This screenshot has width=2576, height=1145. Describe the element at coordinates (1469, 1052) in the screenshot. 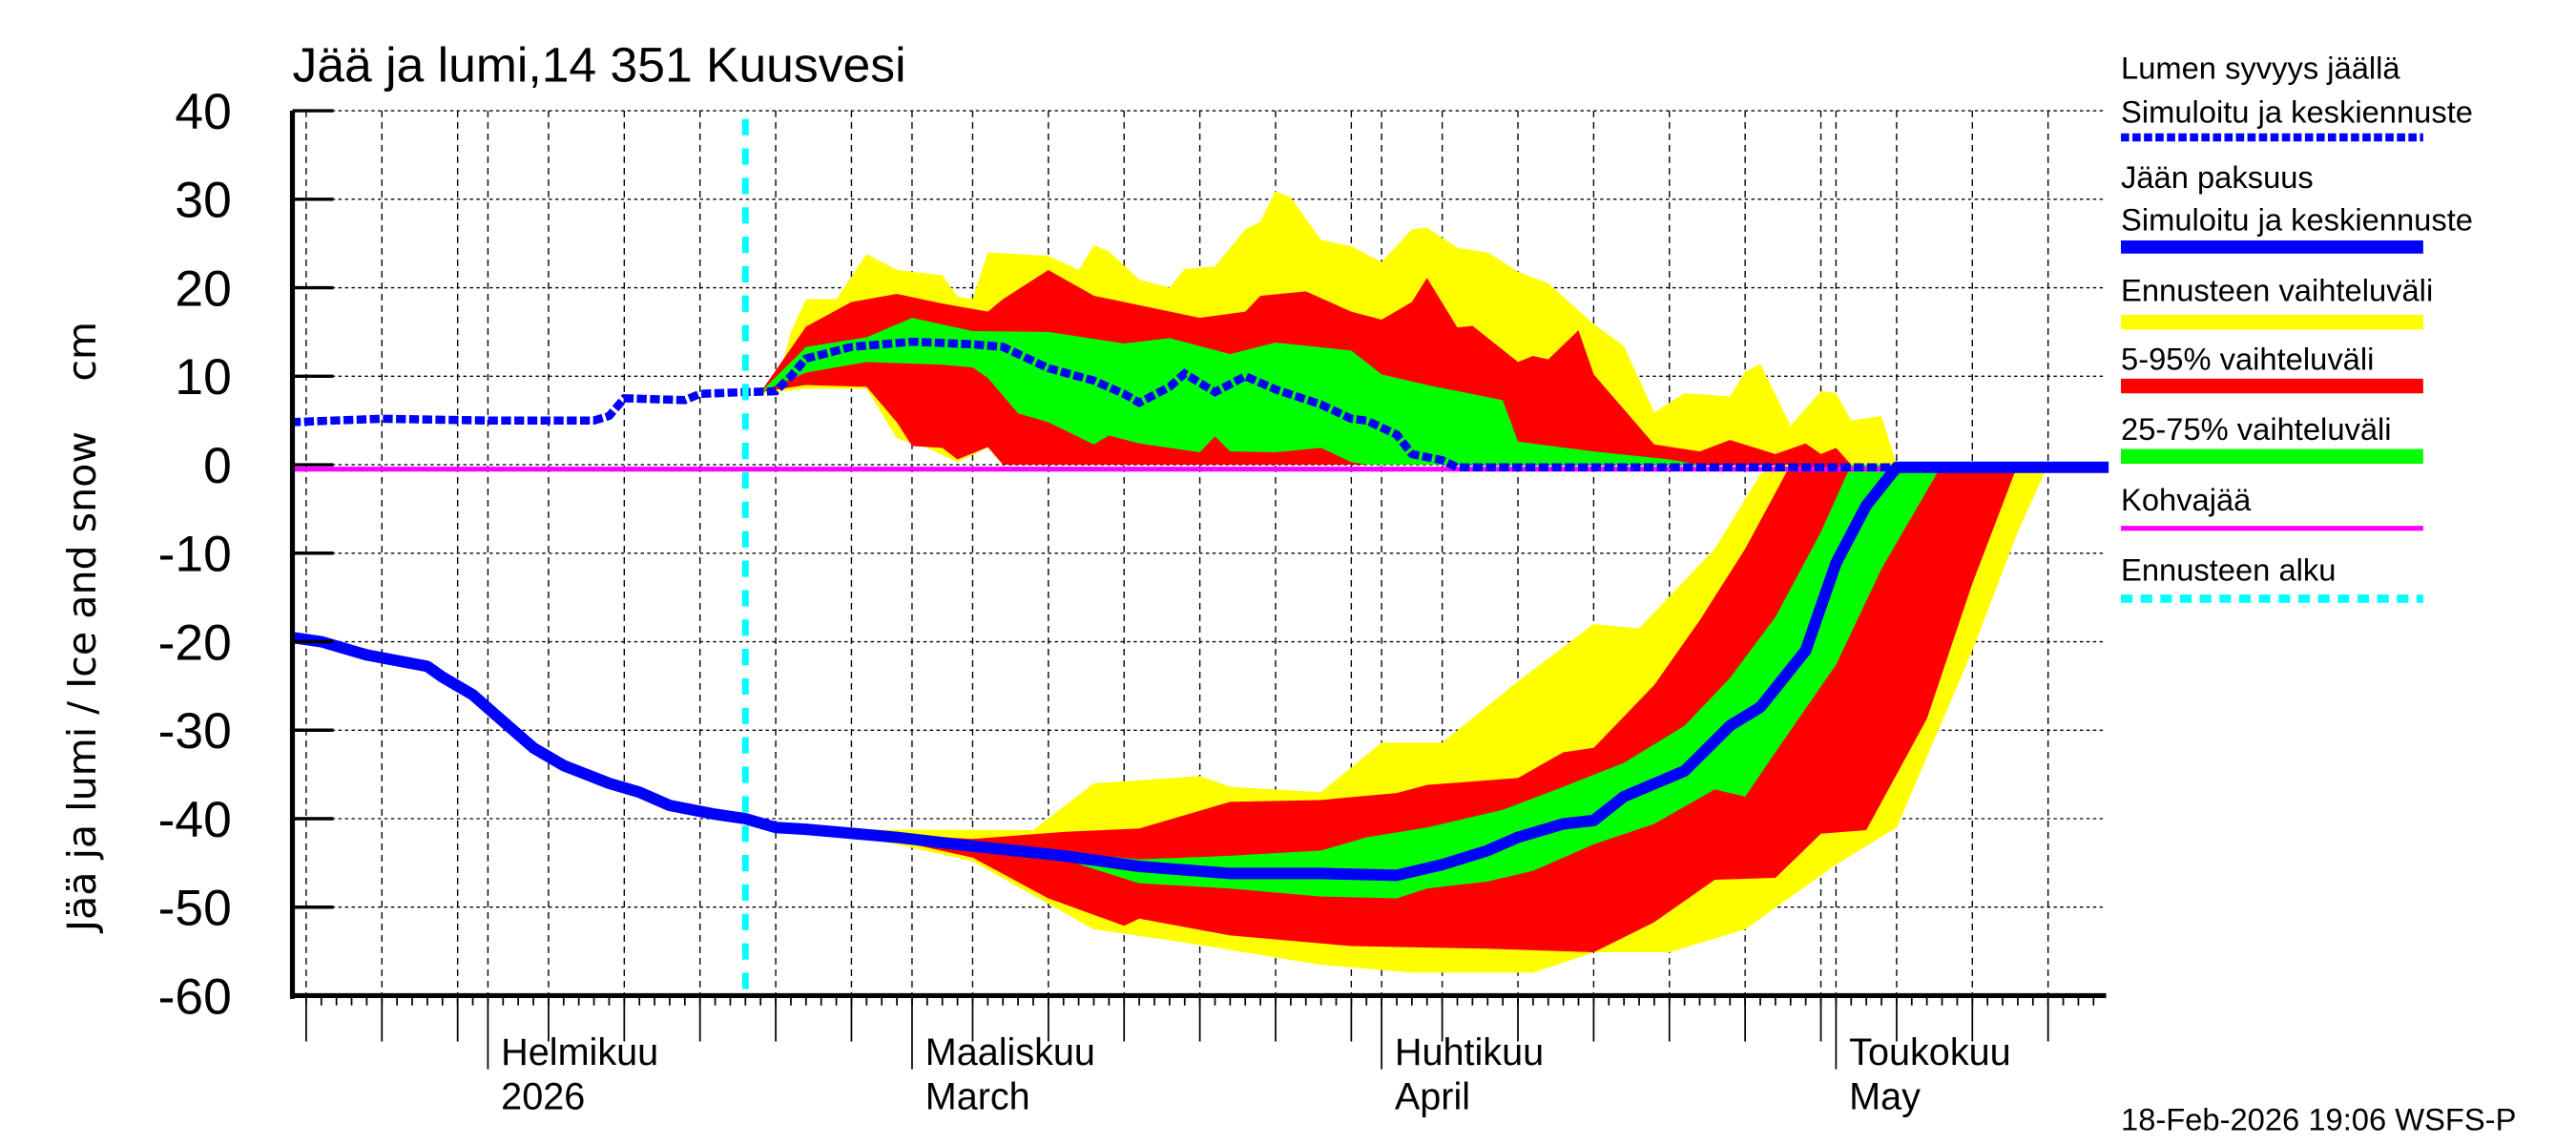

I see `month-label: Huhtikuu` at that location.